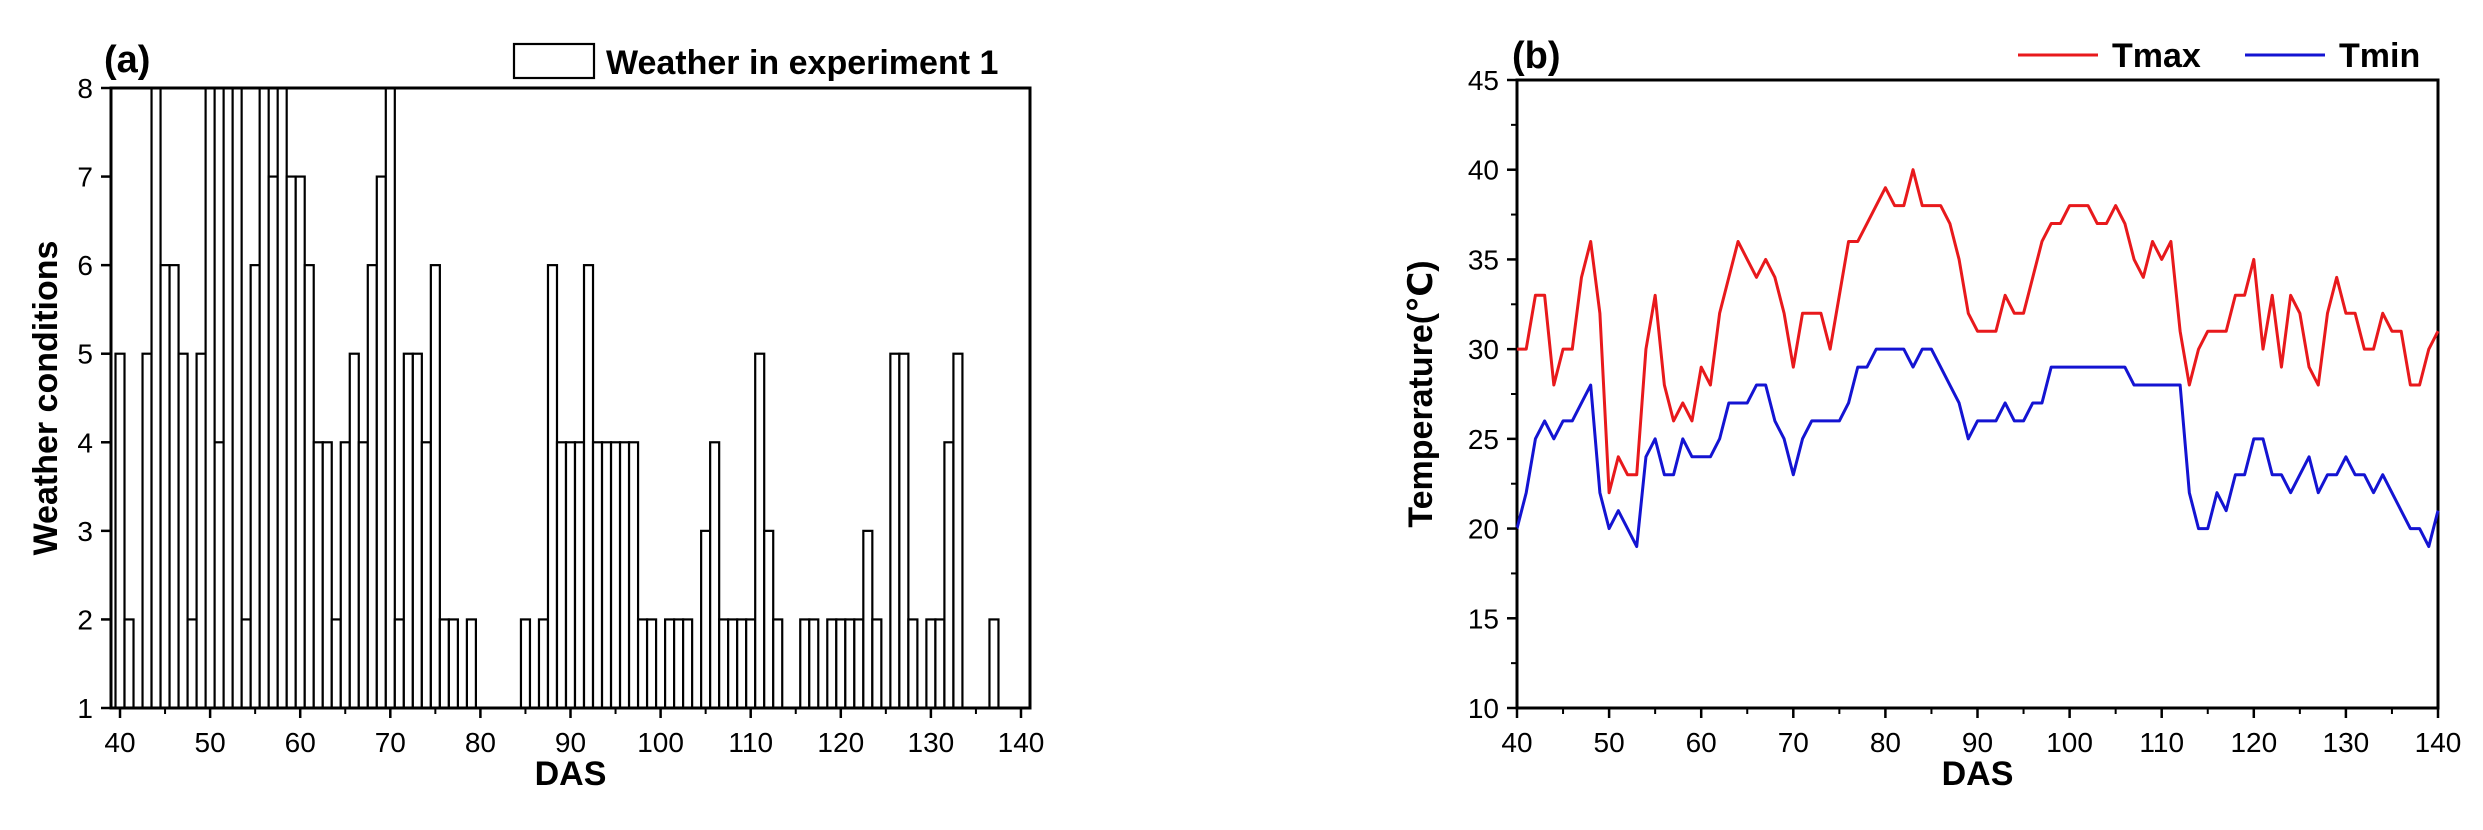  Describe the element at coordinates (750, 742) in the screenshot. I see `x-tick-label: 110` at that location.